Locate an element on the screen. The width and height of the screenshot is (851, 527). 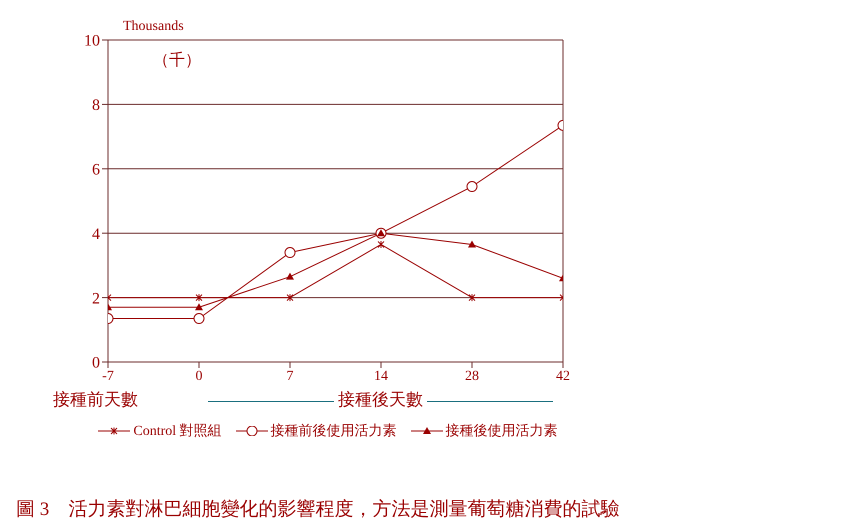
text: 接種前天數 is located at coordinates (95, 400).